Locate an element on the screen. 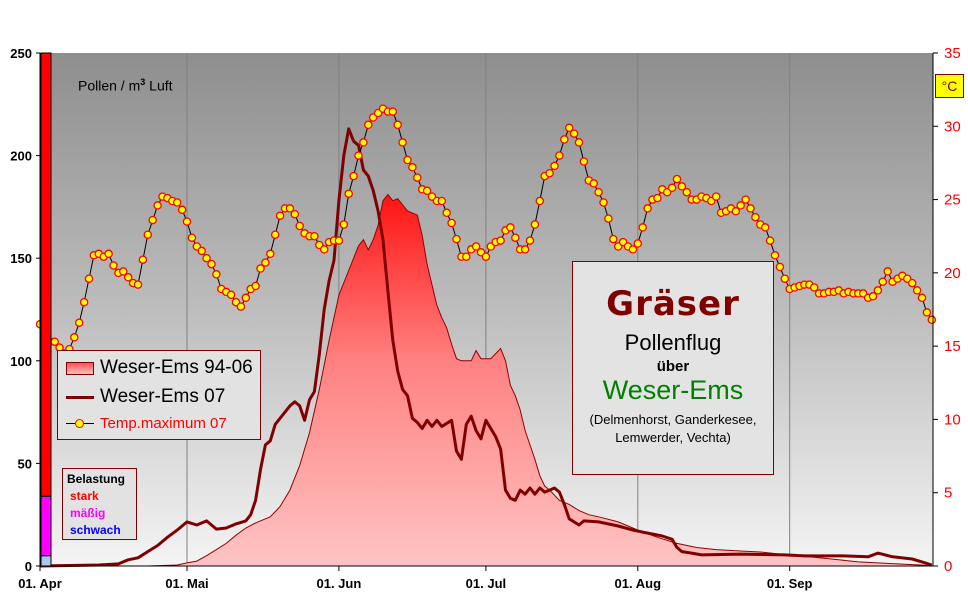 The width and height of the screenshot is (968, 602). x-axis-tick-label: 01. Sep is located at coordinates (790, 583).